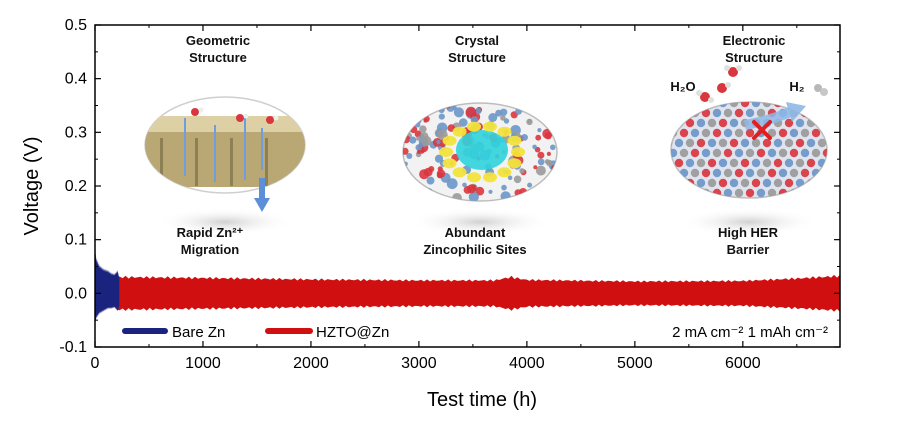 This screenshot has width=903, height=422. I want to click on desorption-arrow, so click(768, 118).